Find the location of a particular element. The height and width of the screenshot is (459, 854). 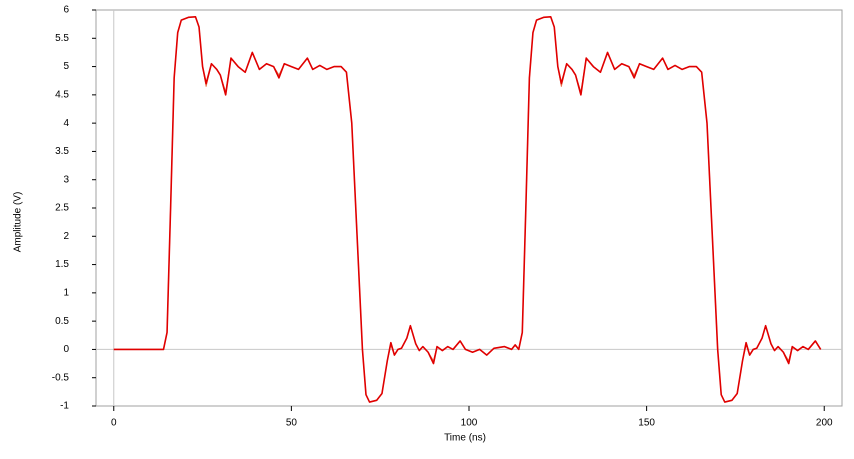

x-tick-label: 100 is located at coordinates (469, 423).